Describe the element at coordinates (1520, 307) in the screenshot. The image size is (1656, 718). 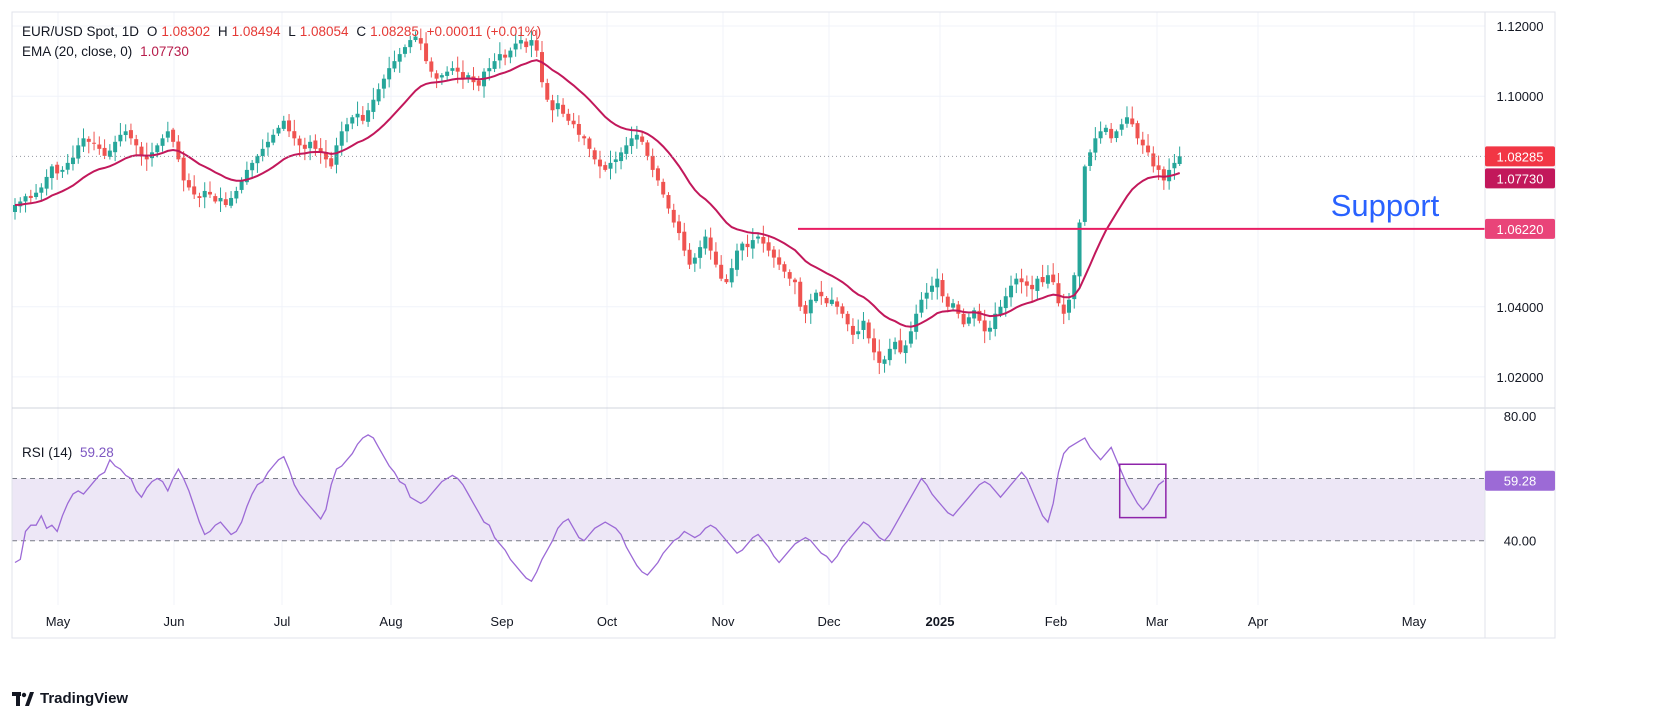
I see `y-tick-label: 1.04000` at that location.